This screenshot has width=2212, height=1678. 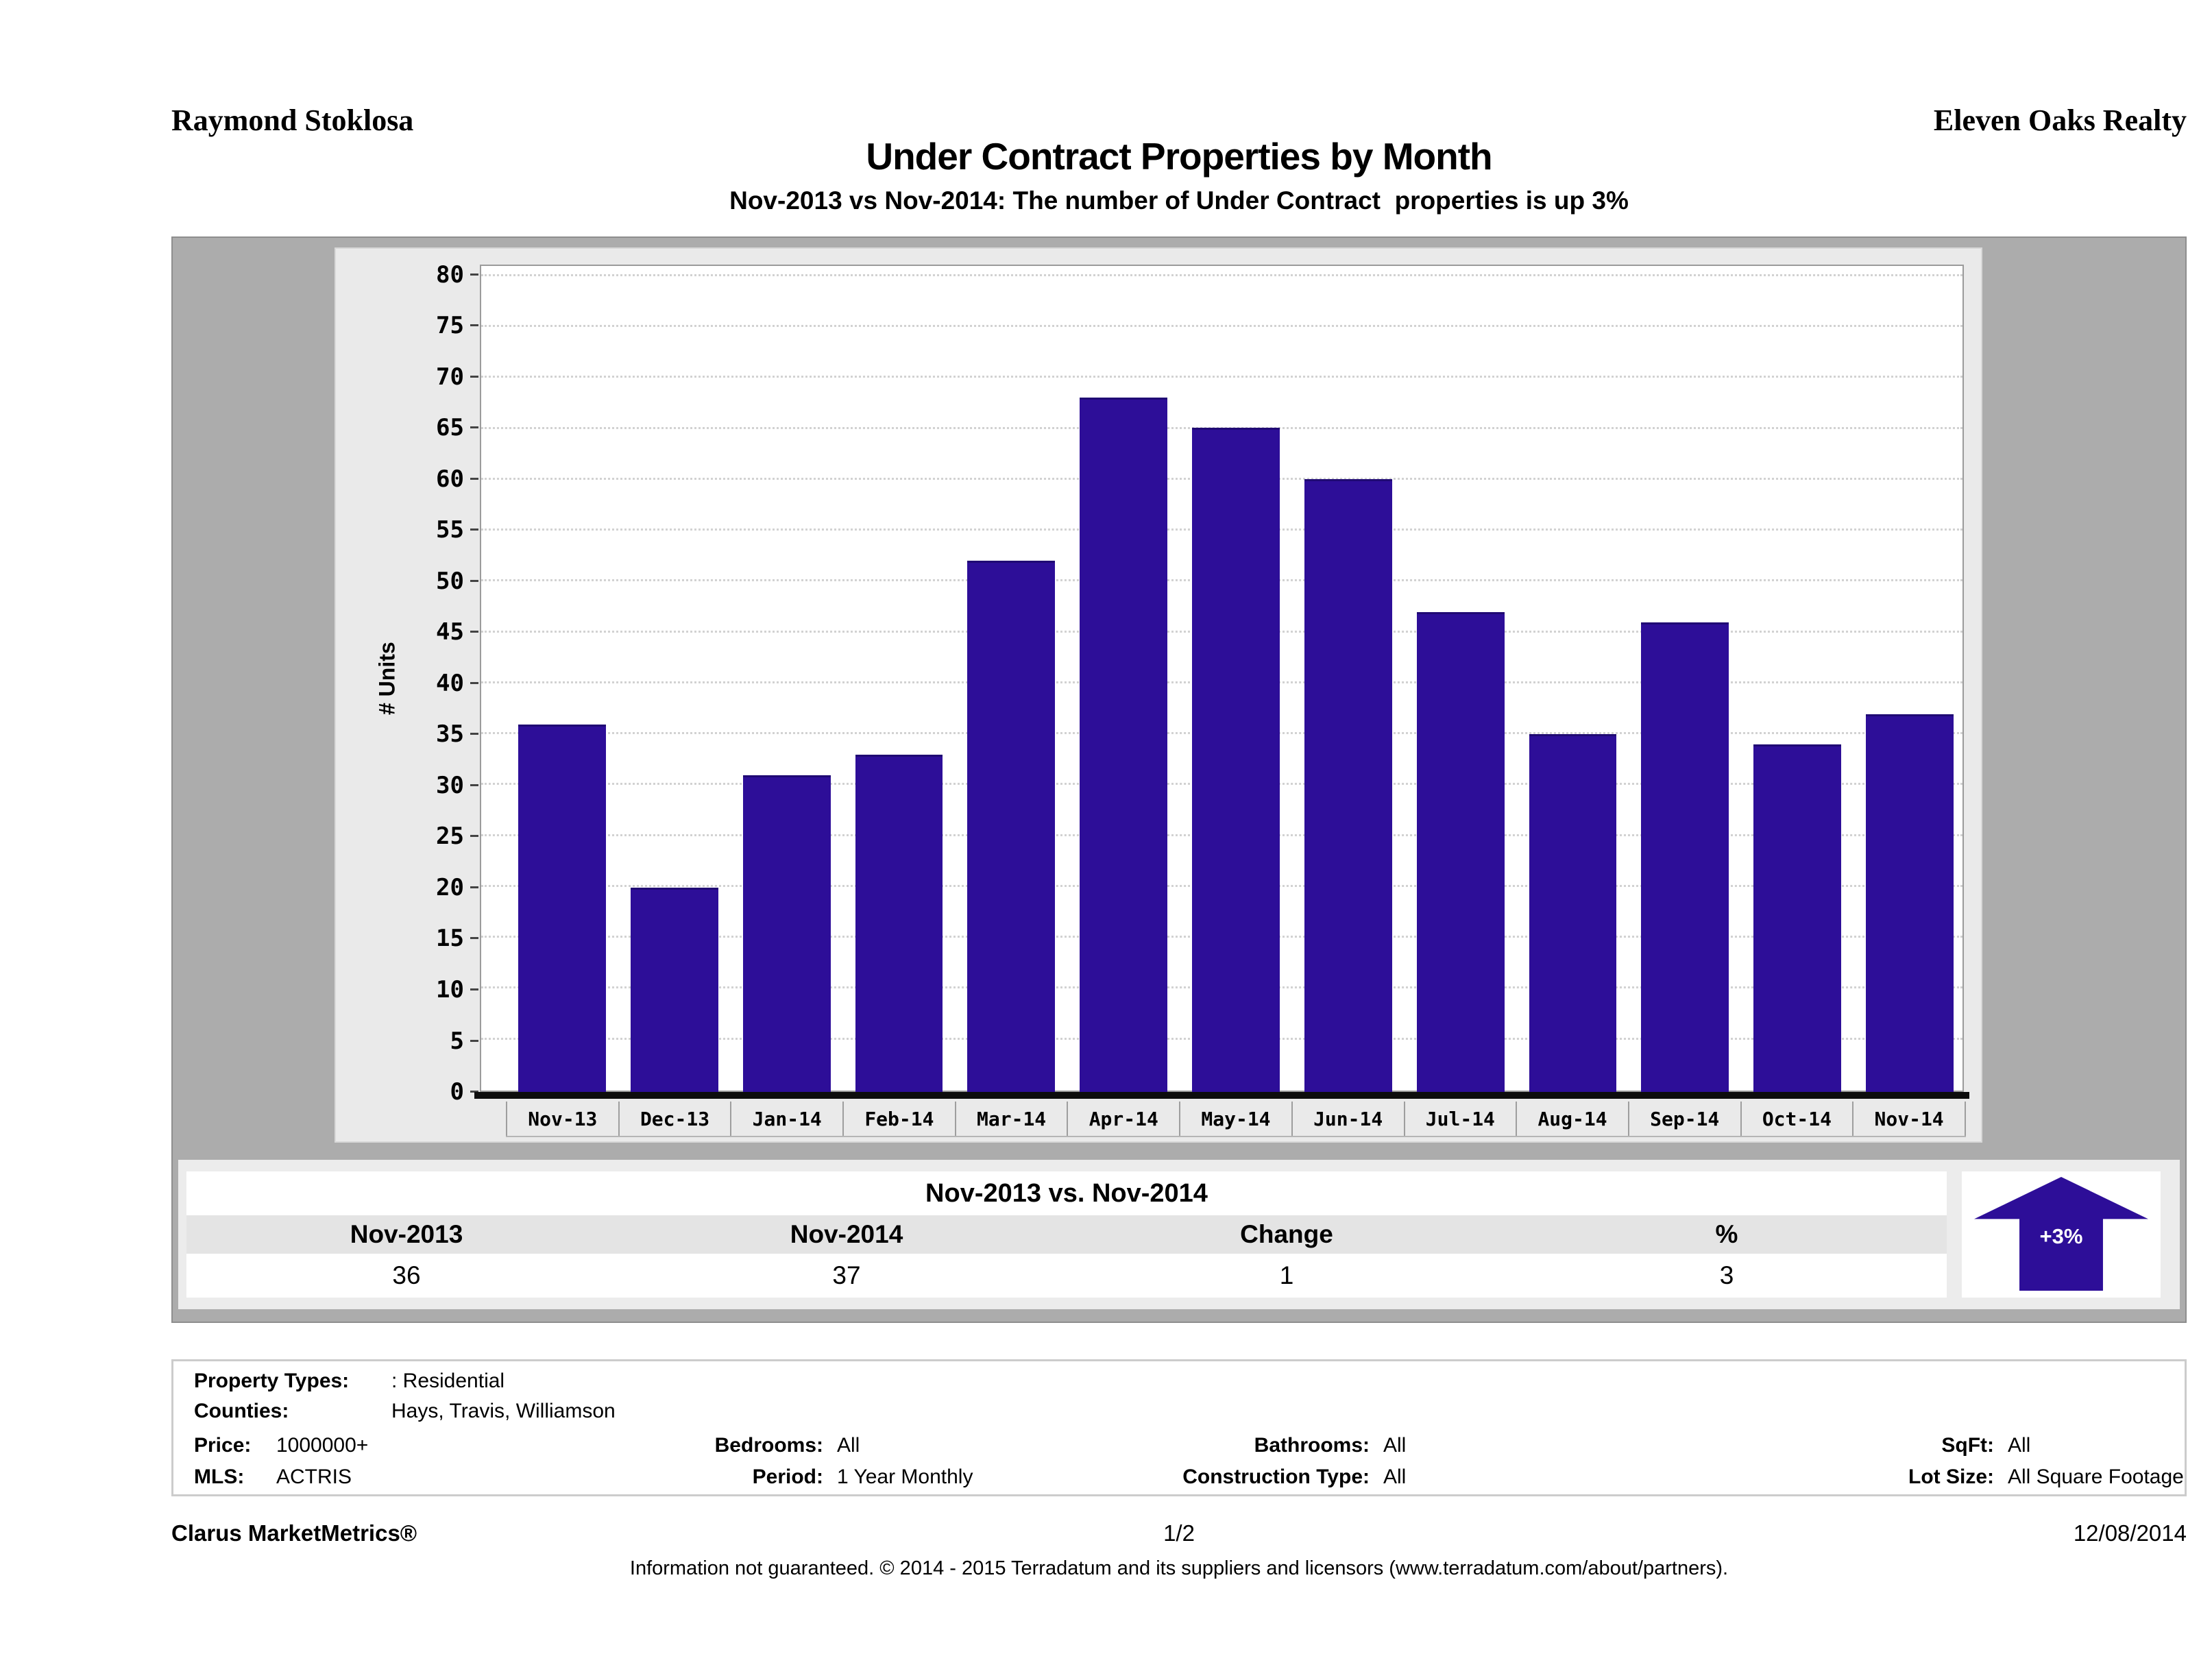 What do you see at coordinates (1066, 1193) in the screenshot?
I see `summary-table-title: Nov-2013 vs. Nov-2014` at bounding box center [1066, 1193].